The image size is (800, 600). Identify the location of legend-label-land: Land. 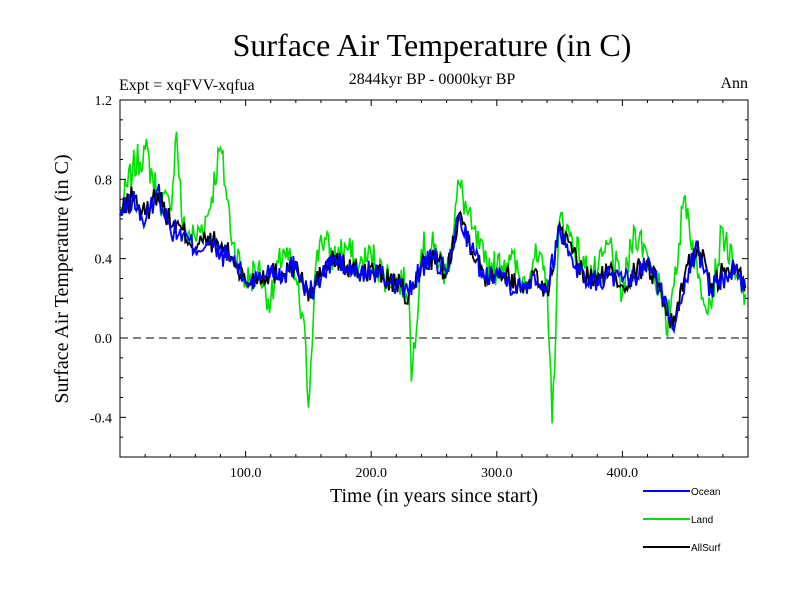
(702, 520).